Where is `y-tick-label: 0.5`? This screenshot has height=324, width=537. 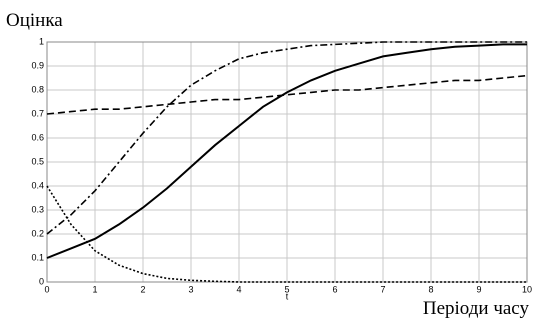
y-tick-label: 0.5 is located at coordinates (37, 161).